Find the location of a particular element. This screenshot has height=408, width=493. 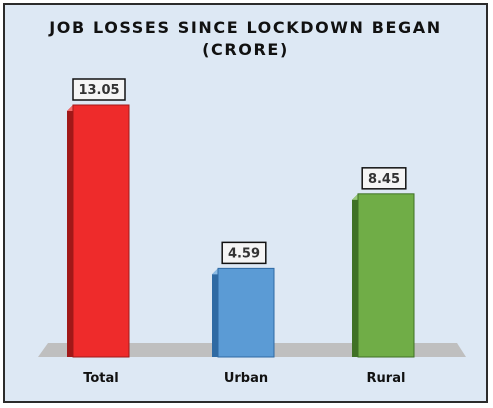

data-label-total: 13.05 is located at coordinates (98, 90).